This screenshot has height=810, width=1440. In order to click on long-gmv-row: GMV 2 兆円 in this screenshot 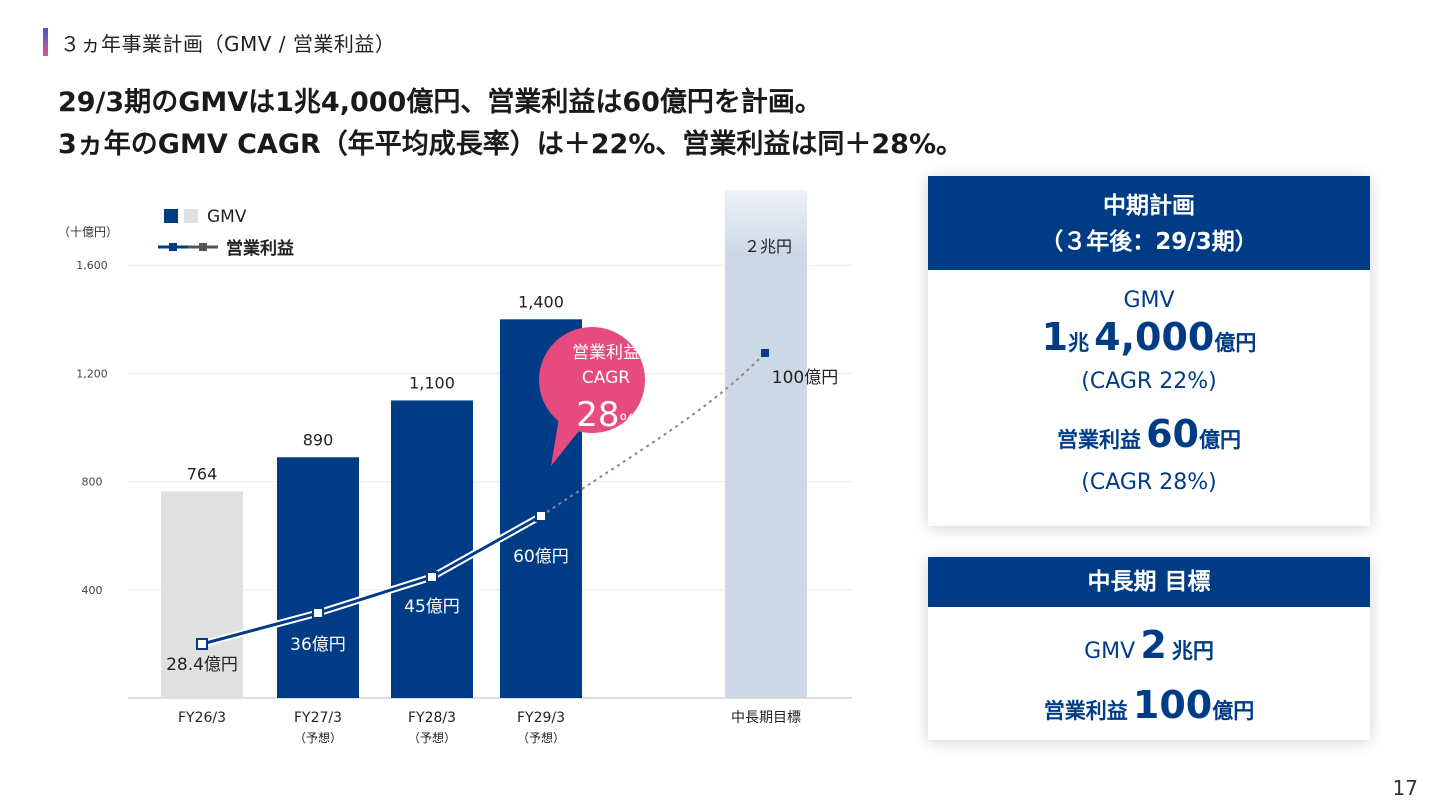, I will do `click(1149, 649)`.